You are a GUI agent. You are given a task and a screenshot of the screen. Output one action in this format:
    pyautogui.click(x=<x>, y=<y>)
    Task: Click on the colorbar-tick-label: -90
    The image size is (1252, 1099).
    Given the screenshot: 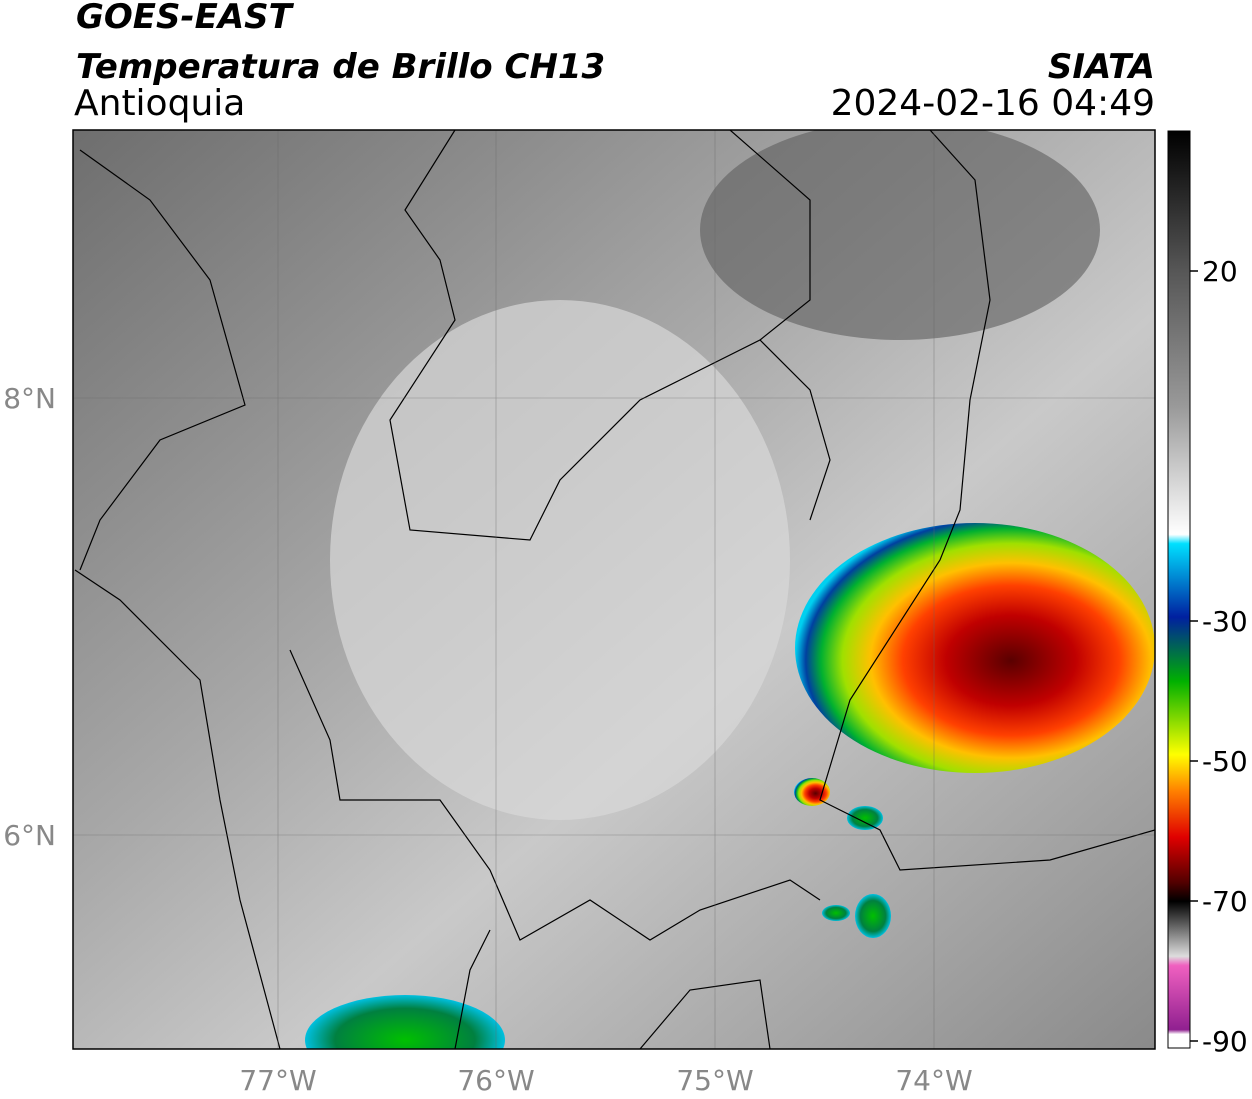 What is the action you would take?
    pyautogui.click(x=1225, y=1041)
    